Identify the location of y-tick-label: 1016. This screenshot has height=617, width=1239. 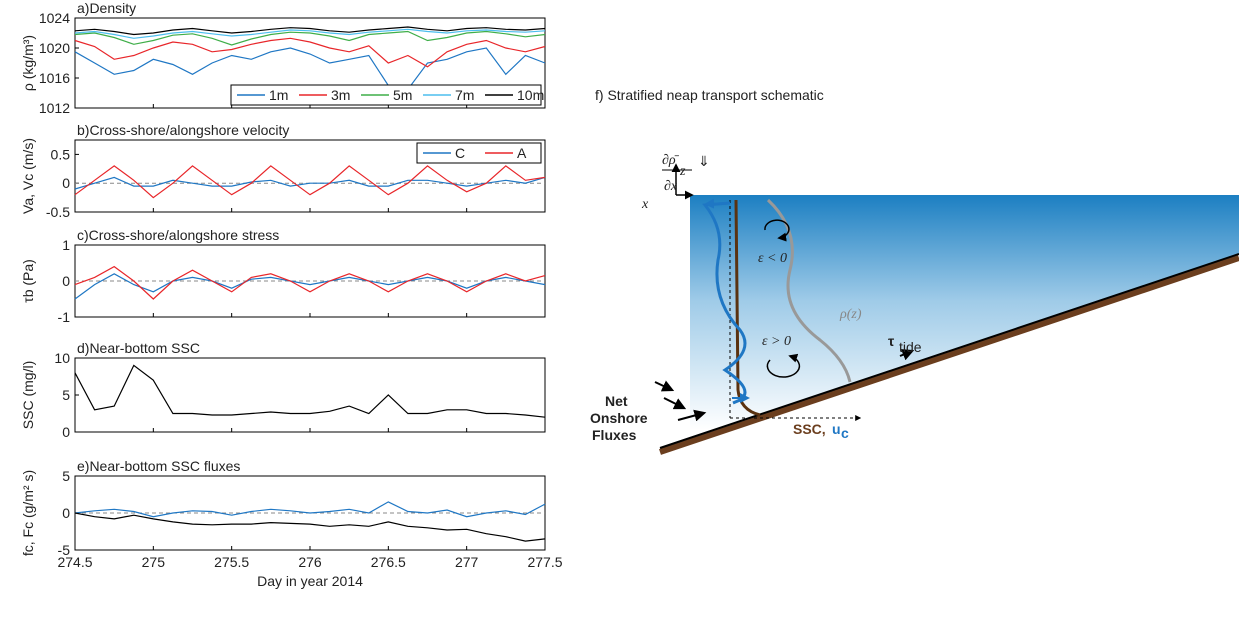
(54, 78).